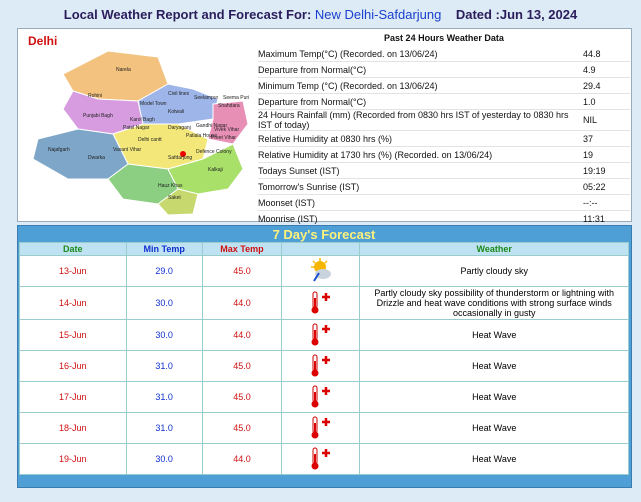  What do you see at coordinates (588, 154) in the screenshot?
I see `past-value: 19` at bounding box center [588, 154].